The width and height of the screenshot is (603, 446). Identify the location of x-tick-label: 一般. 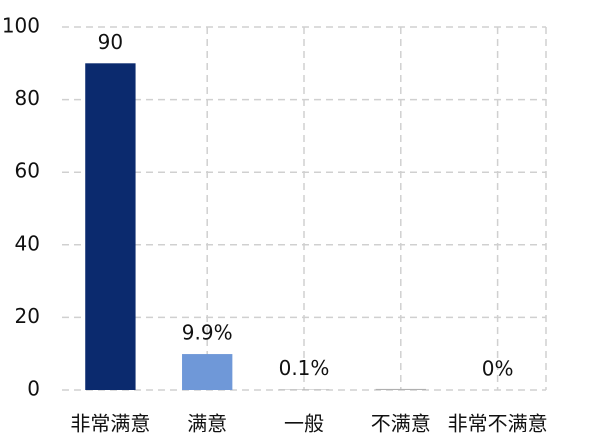
(304, 424).